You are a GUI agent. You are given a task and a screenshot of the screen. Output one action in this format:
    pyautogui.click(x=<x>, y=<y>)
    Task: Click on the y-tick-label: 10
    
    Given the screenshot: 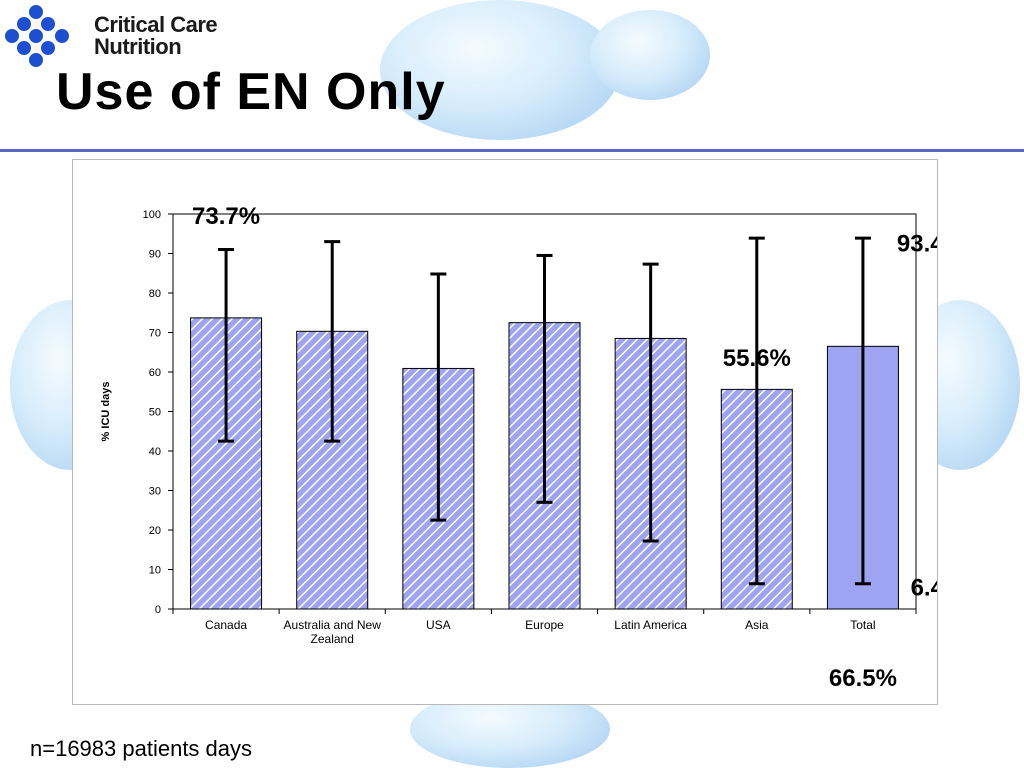 What is the action you would take?
    pyautogui.click(x=155, y=571)
    